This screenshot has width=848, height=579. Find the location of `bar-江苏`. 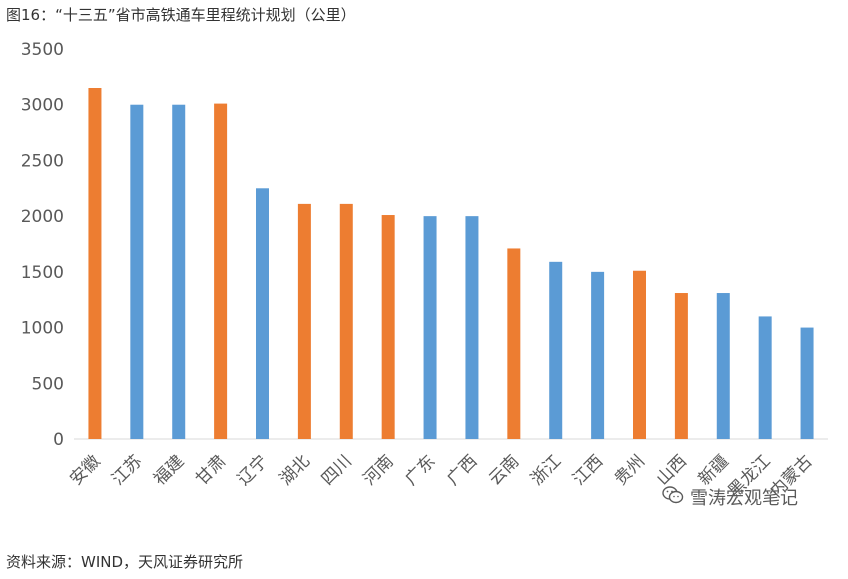

bar-江苏 is located at coordinates (137, 271).